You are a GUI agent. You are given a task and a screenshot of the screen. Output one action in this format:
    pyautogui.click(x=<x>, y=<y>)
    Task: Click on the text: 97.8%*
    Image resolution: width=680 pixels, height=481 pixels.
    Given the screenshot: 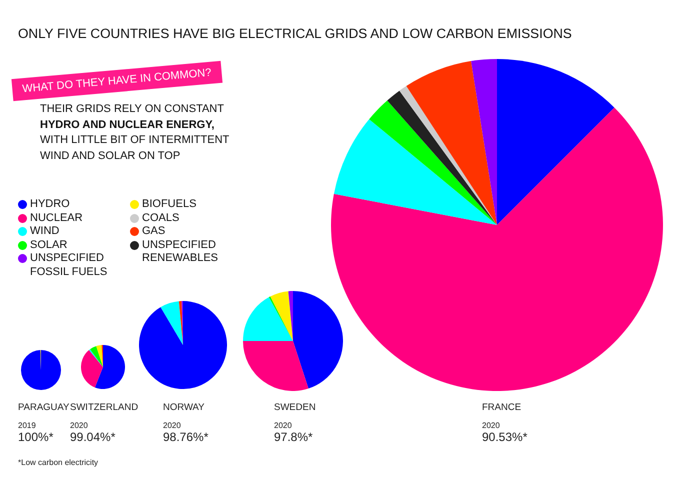 What is the action you would take?
    pyautogui.click(x=294, y=437)
    